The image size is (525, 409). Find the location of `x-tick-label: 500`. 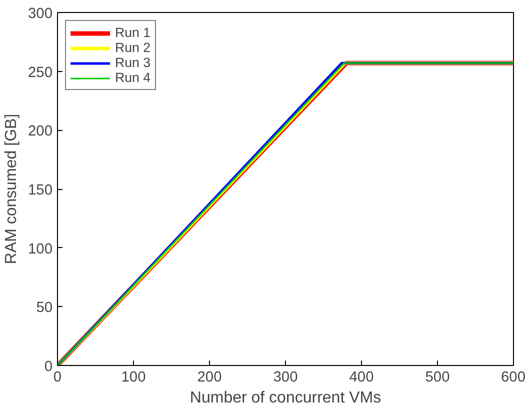

x-tick-label: 500 is located at coordinates (437, 378).